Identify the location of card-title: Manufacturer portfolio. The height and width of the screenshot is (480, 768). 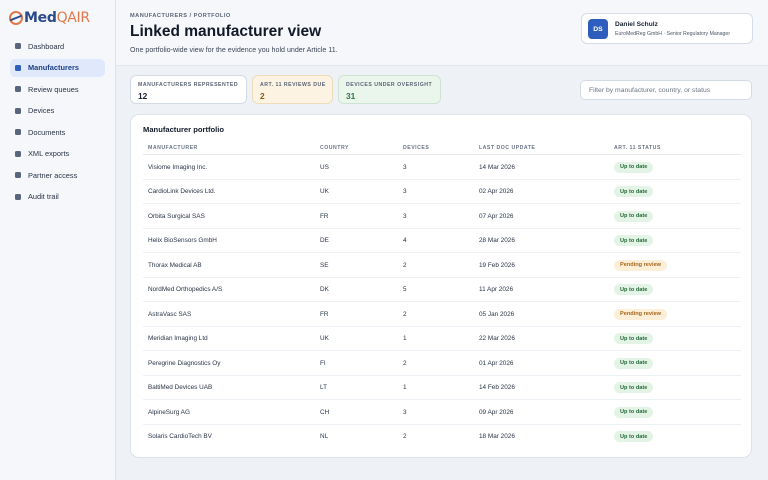
(183, 129).